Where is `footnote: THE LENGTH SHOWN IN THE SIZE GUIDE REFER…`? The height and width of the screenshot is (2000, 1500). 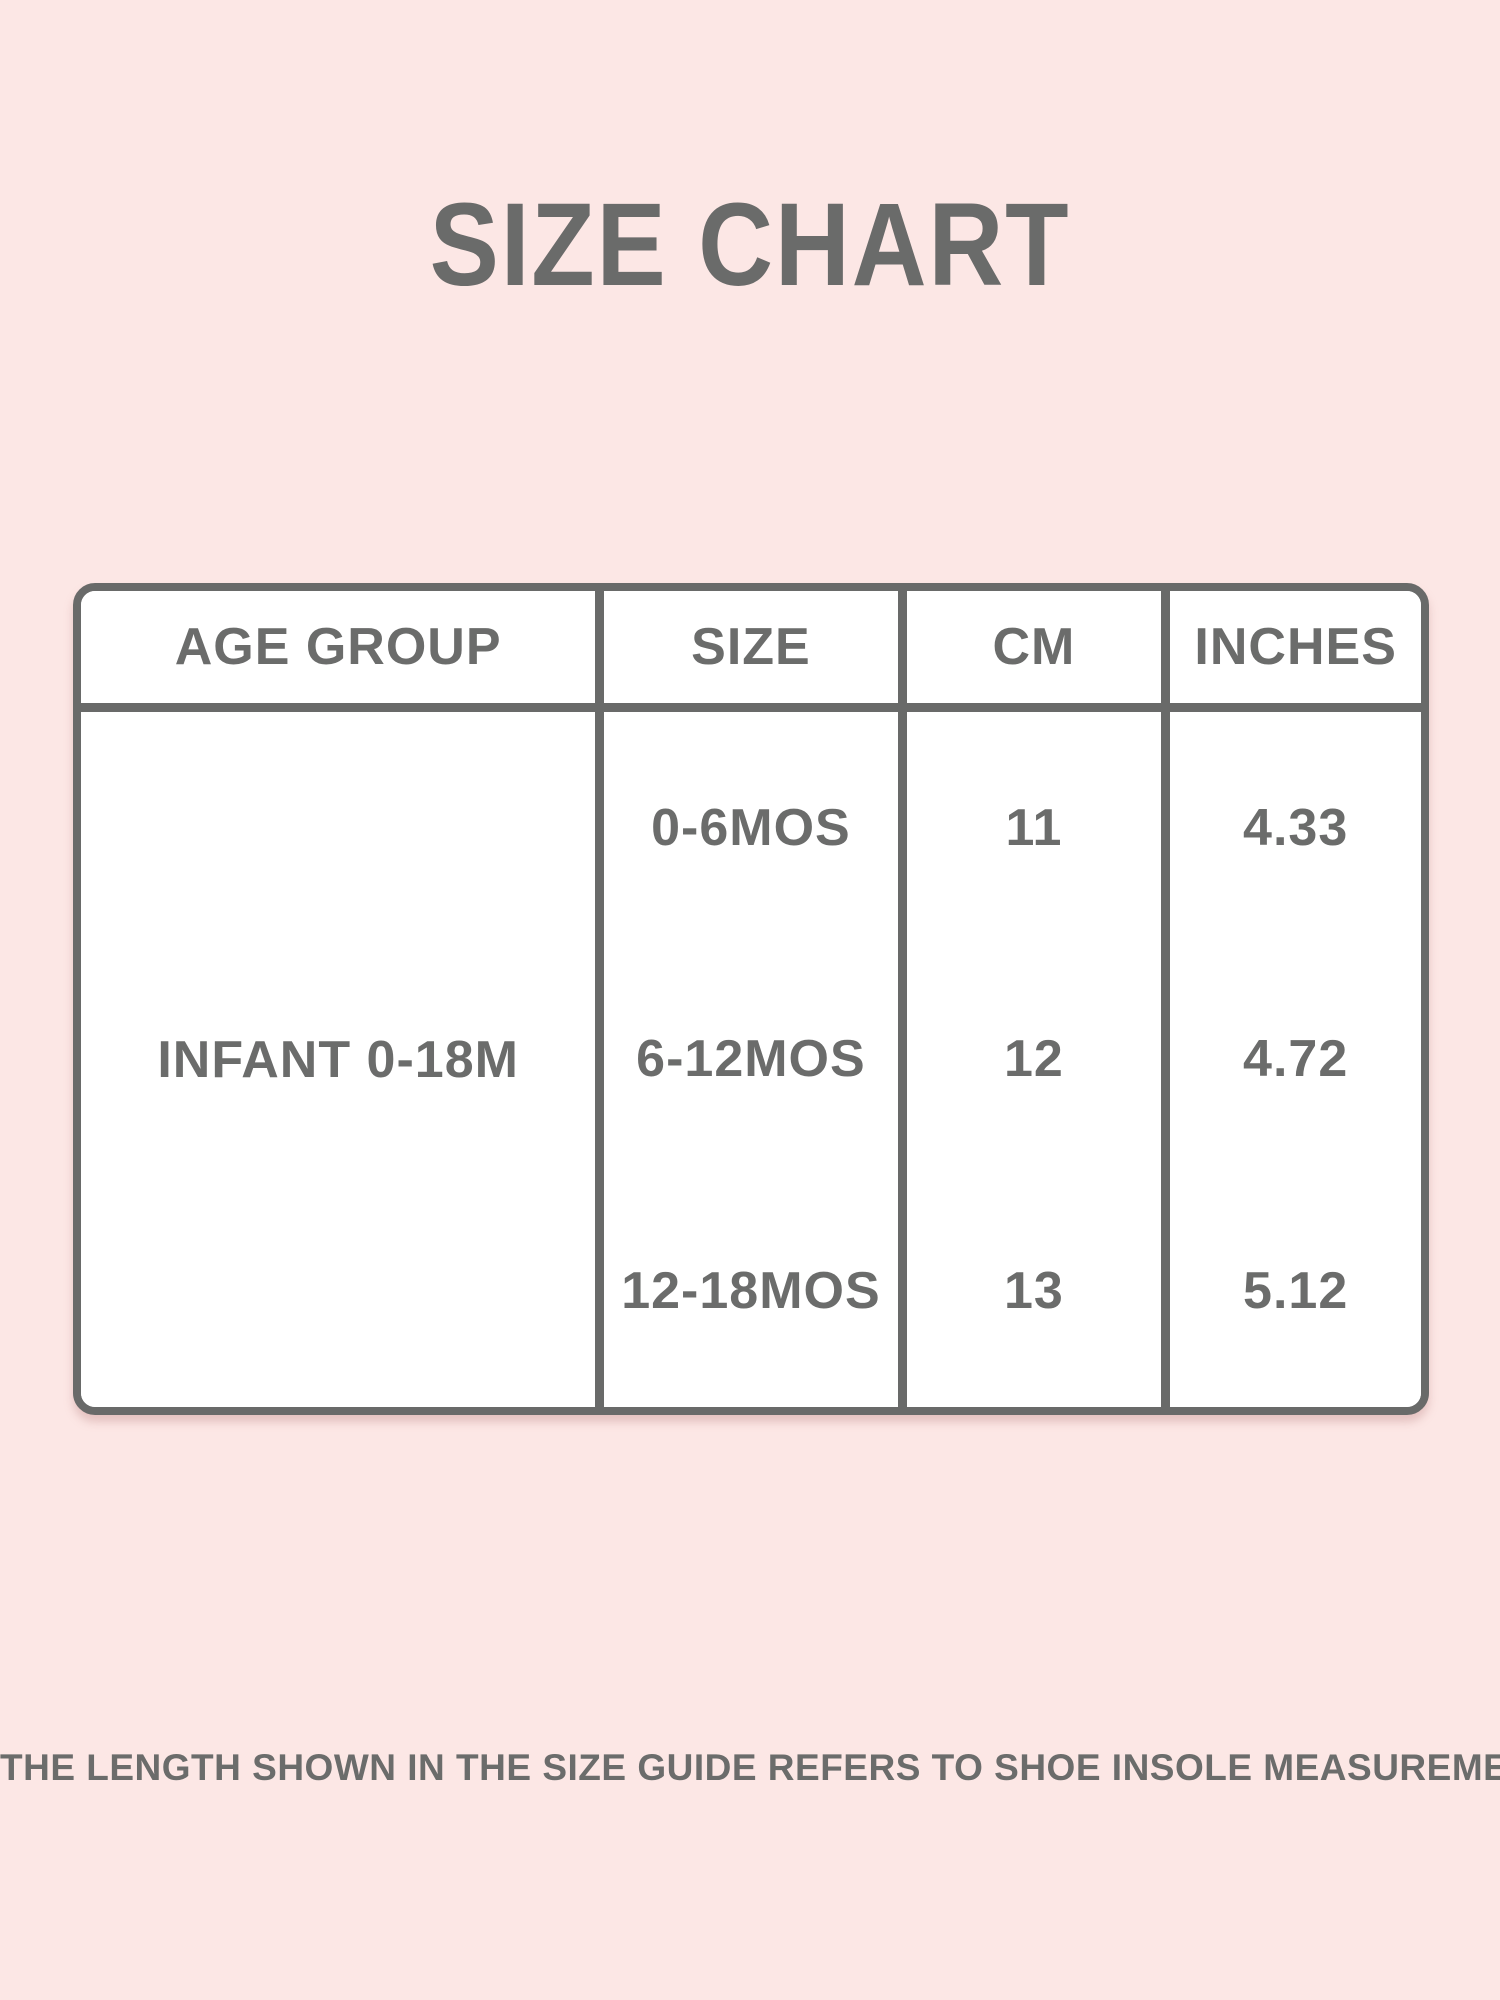
footnote: THE LENGTH SHOWN IN THE SIZE GUIDE REFER… is located at coordinates (750, 1767).